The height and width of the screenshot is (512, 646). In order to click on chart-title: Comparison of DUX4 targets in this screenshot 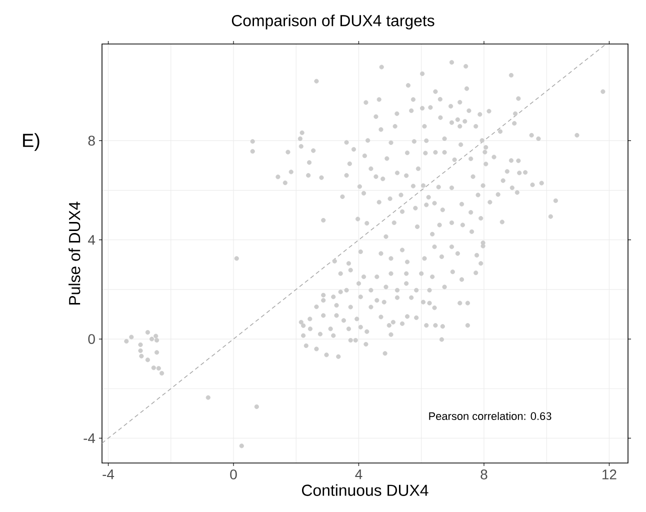, I will do `click(333, 22)`.